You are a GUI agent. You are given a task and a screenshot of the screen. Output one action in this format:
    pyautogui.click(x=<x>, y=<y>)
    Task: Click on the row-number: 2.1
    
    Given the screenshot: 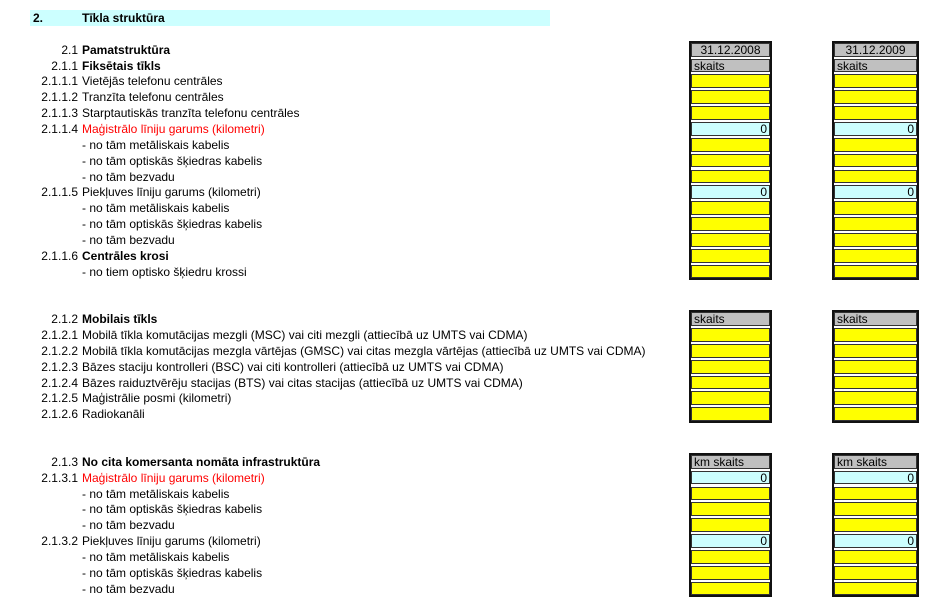 What is the action you would take?
    pyautogui.click(x=69, y=49)
    